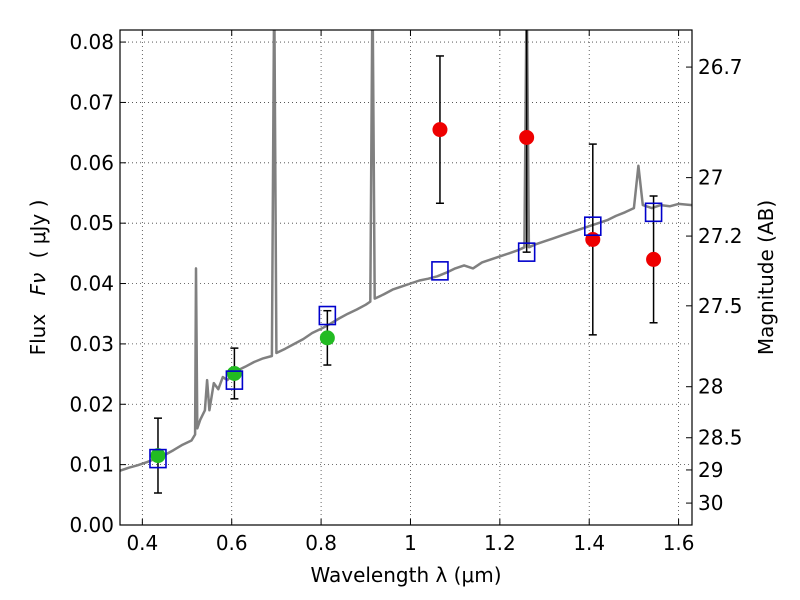 Image resolution: width=800 pixels, height=600 pixels. I want to click on y-tick-label: 0.04, so click(91, 284).